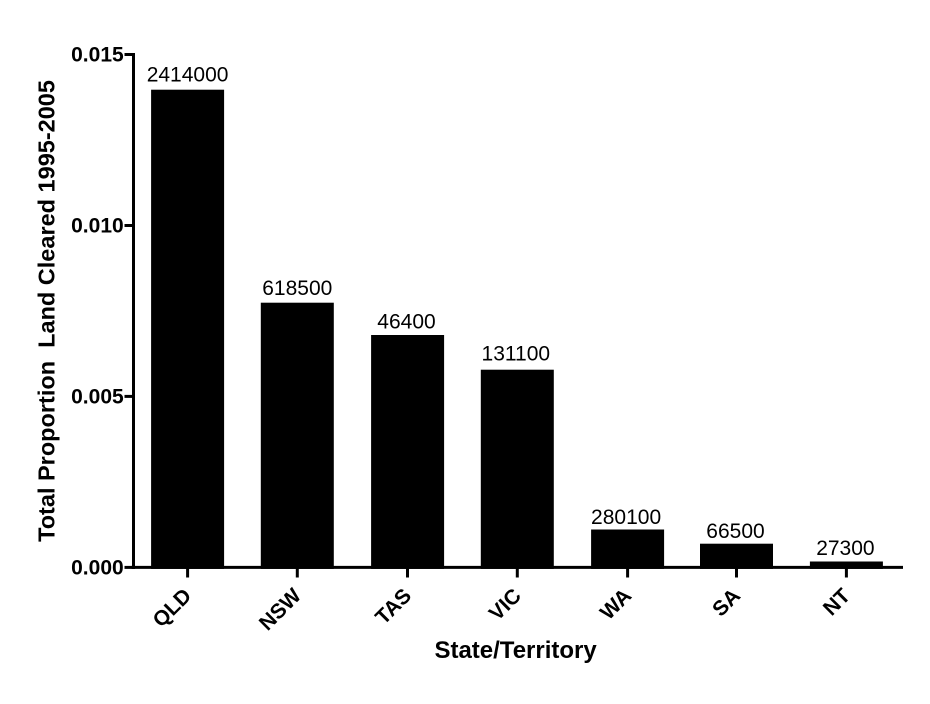  What do you see at coordinates (516, 353) in the screenshot?
I see `svg-text: 131100` at bounding box center [516, 353].